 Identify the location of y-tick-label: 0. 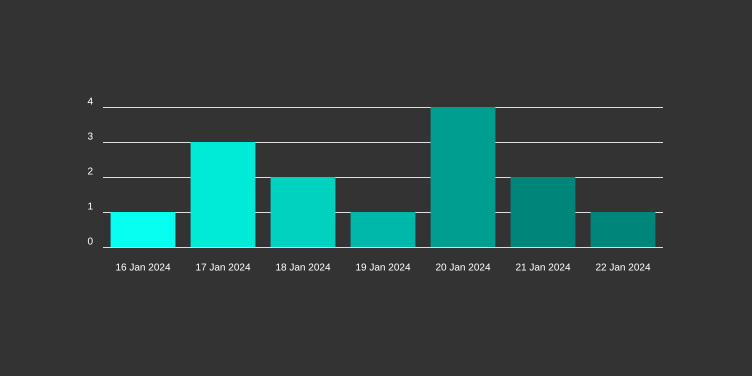
(90, 242).